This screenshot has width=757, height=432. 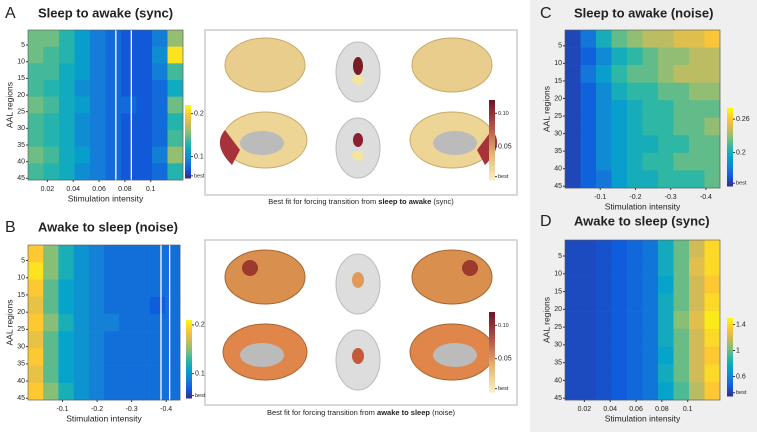 What do you see at coordinates (558, 291) in the screenshot?
I see `y-tick-label: 15` at bounding box center [558, 291].